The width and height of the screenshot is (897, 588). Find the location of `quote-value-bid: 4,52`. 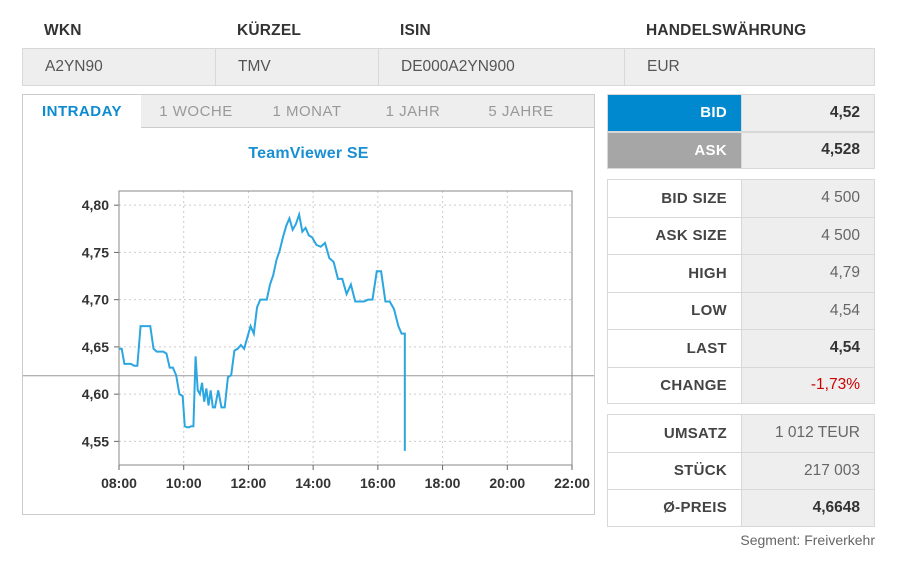

quote-value-bid: 4,52 is located at coordinates (807, 113).